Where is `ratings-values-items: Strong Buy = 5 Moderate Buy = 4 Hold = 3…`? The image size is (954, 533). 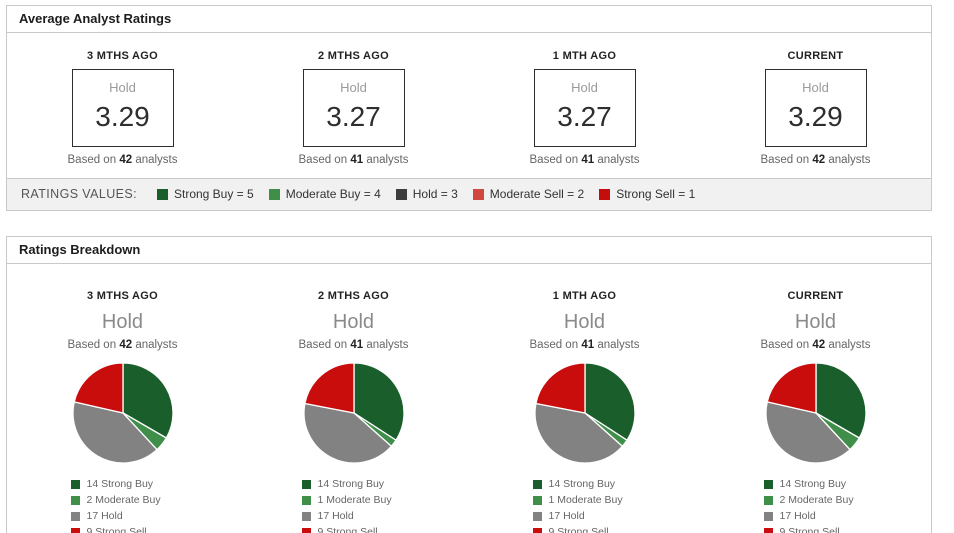 ratings-values-items: Strong Buy = 5 Moderate Buy = 4 Hold = 3… is located at coordinates (433, 194).